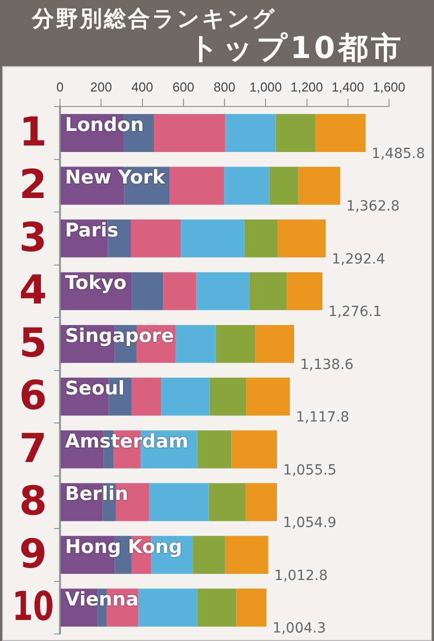 Image resolution: width=434 pixels, height=641 pixels. What do you see at coordinates (299, 628) in the screenshot?
I see `total-label: 1,004.3` at bounding box center [299, 628].